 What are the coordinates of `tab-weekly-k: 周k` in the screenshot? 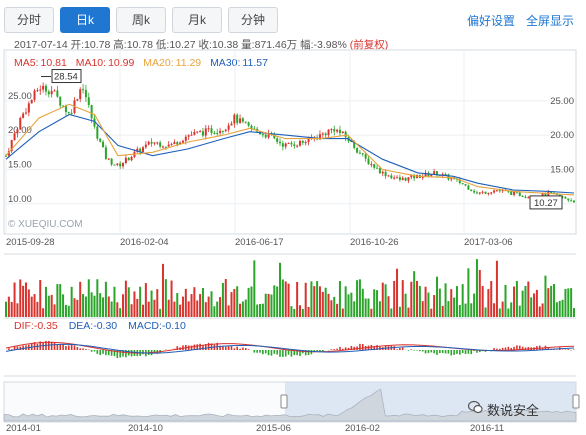 It's located at (141, 20).